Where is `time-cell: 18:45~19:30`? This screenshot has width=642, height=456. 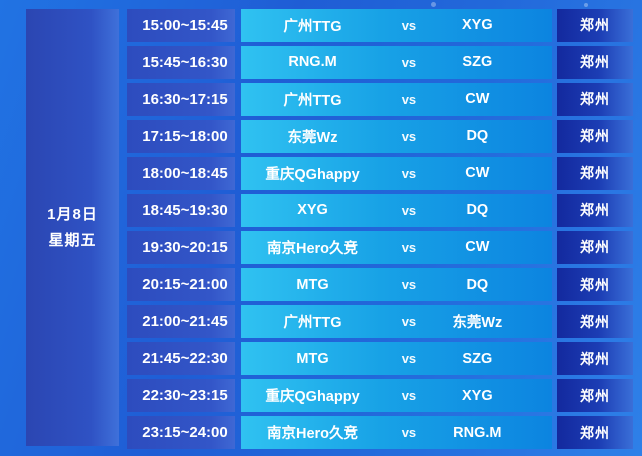
time-cell: 18:45~19:30 is located at coordinates (181, 210).